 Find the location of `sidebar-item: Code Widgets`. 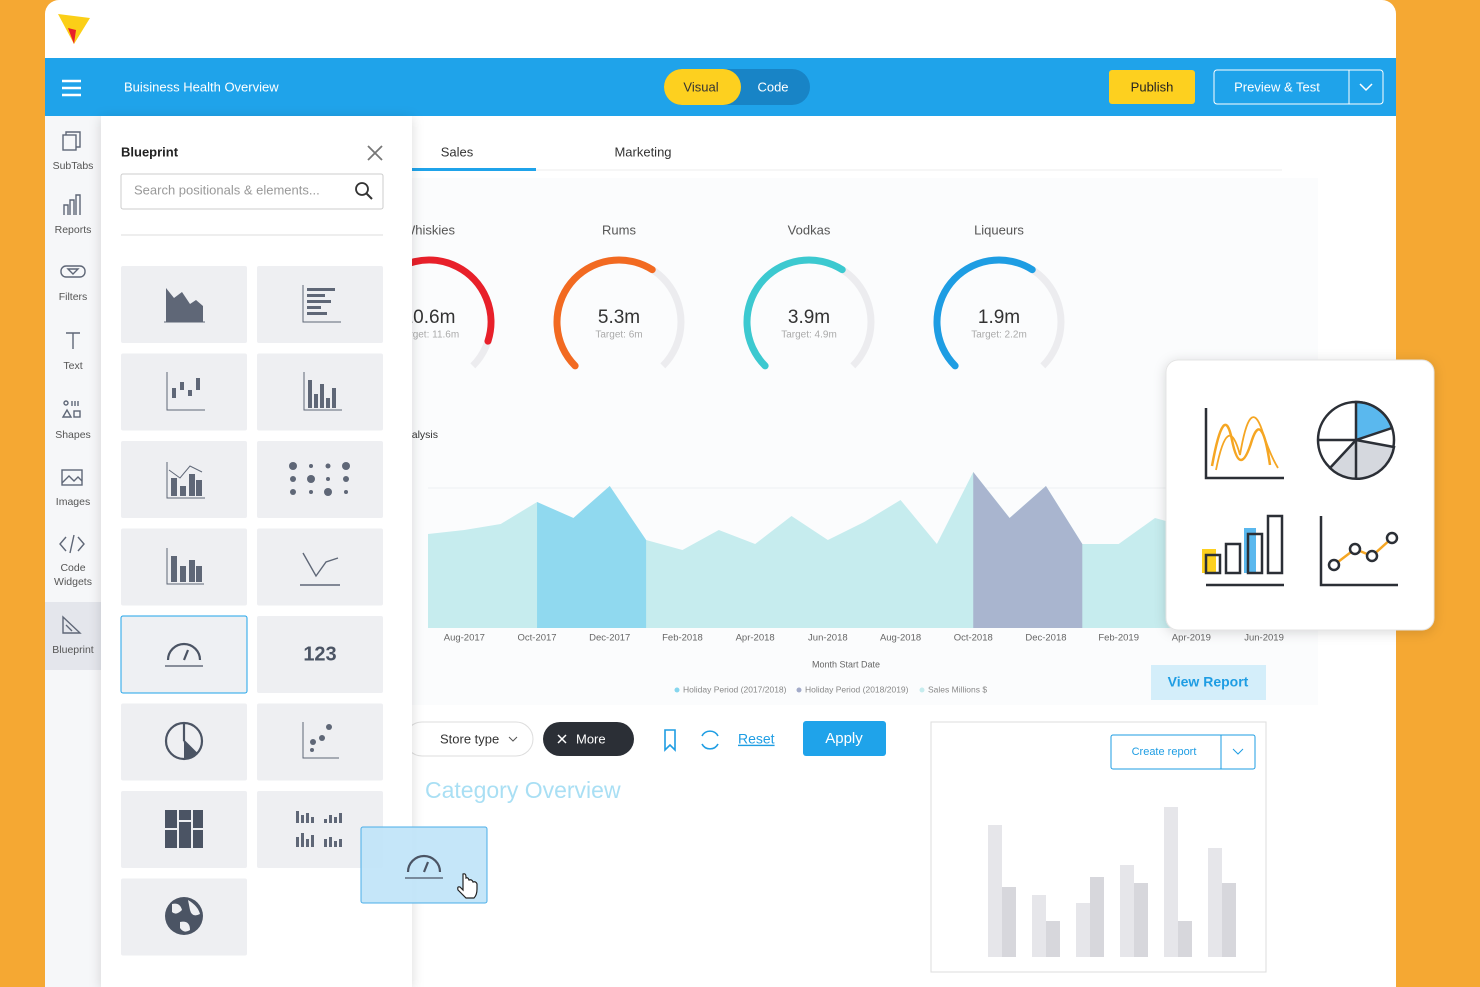

sidebar-item: Code Widgets is located at coordinates (73, 575).